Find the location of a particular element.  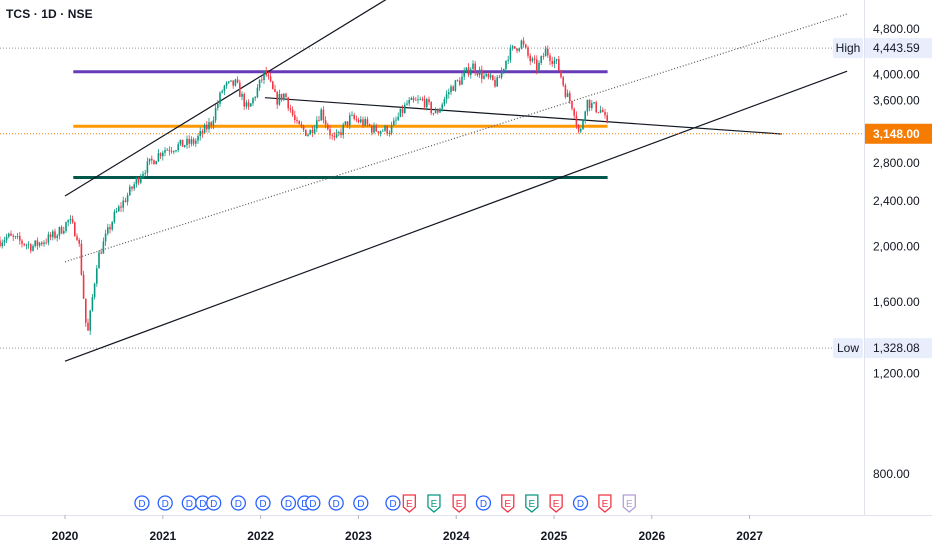

time-tick-label: 2027 is located at coordinates (749, 536).